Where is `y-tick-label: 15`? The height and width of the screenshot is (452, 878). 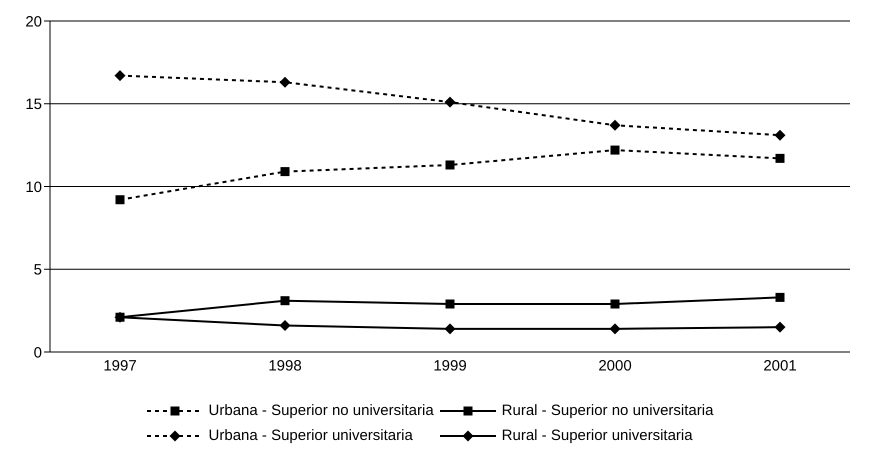
y-tick-label: 15 is located at coordinates (33, 105).